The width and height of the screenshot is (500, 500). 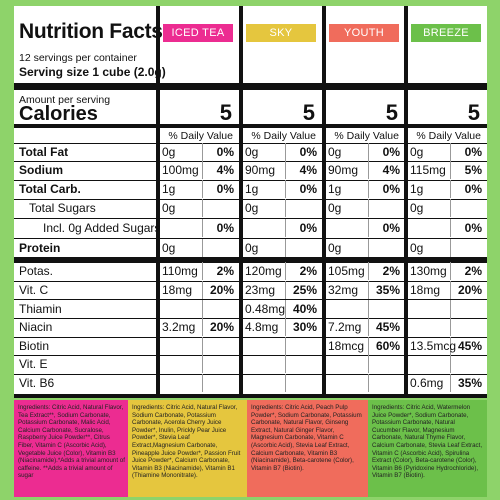 I want to click on nutrient-label: Biotin, so click(x=34, y=346).